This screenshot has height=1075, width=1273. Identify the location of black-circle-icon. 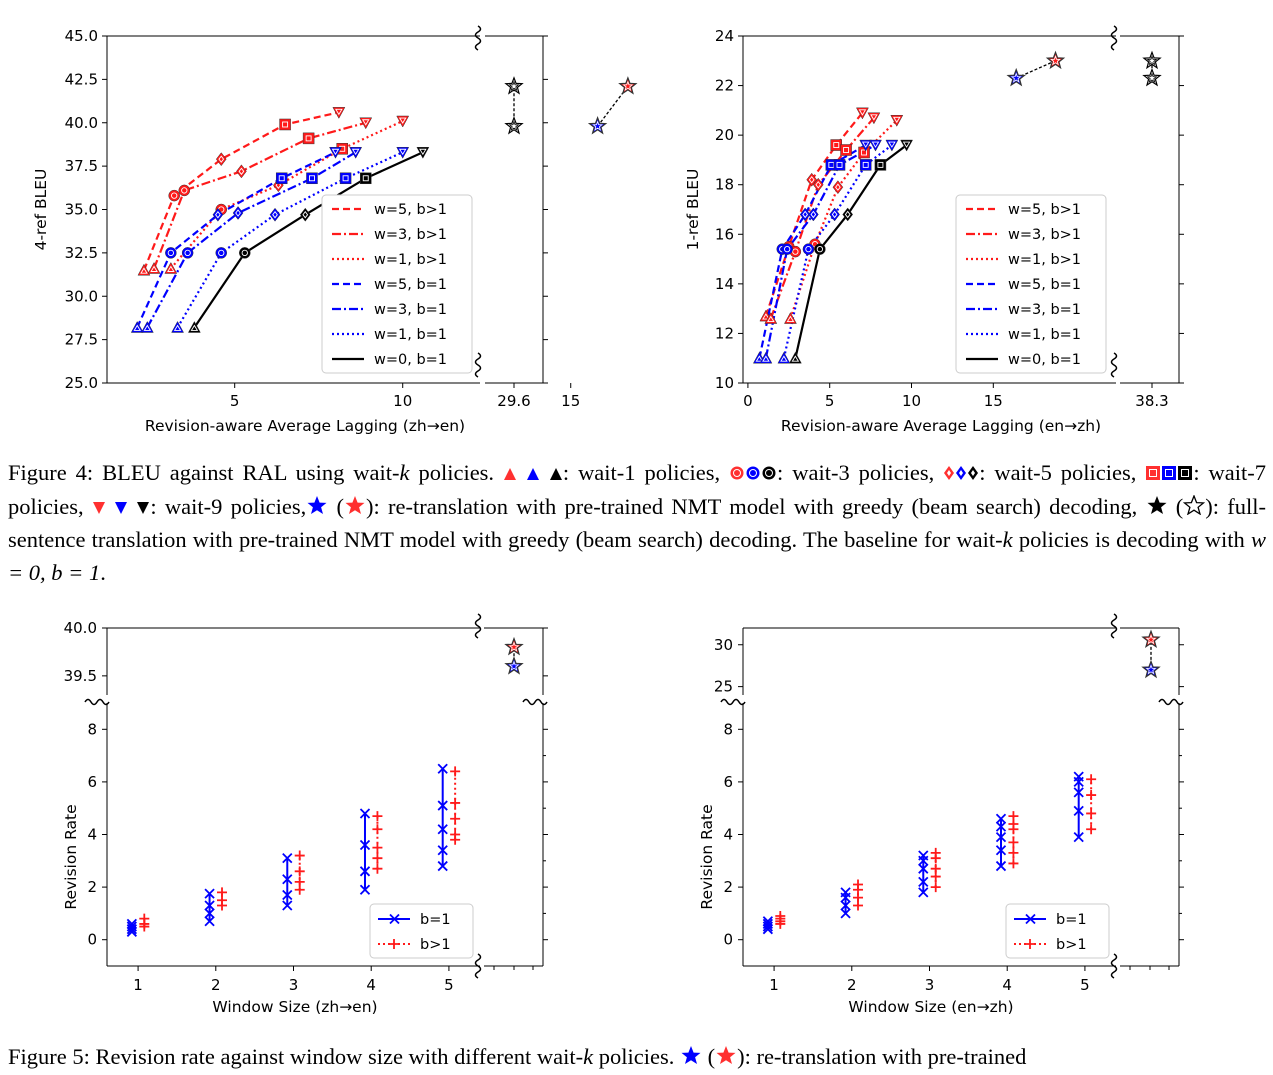
(769, 474).